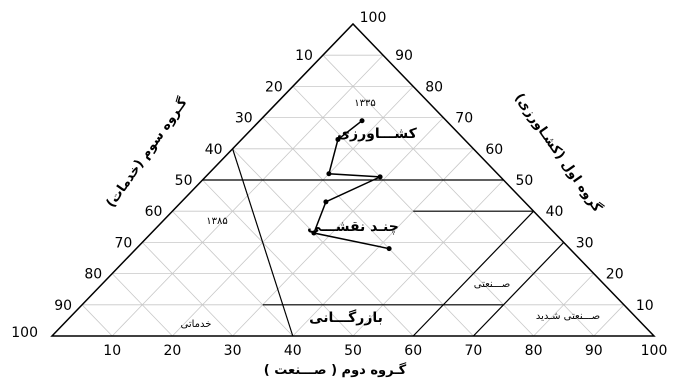  Describe the element at coordinates (473, 351) in the screenshot. I see `bottom-tick: 70` at that location.